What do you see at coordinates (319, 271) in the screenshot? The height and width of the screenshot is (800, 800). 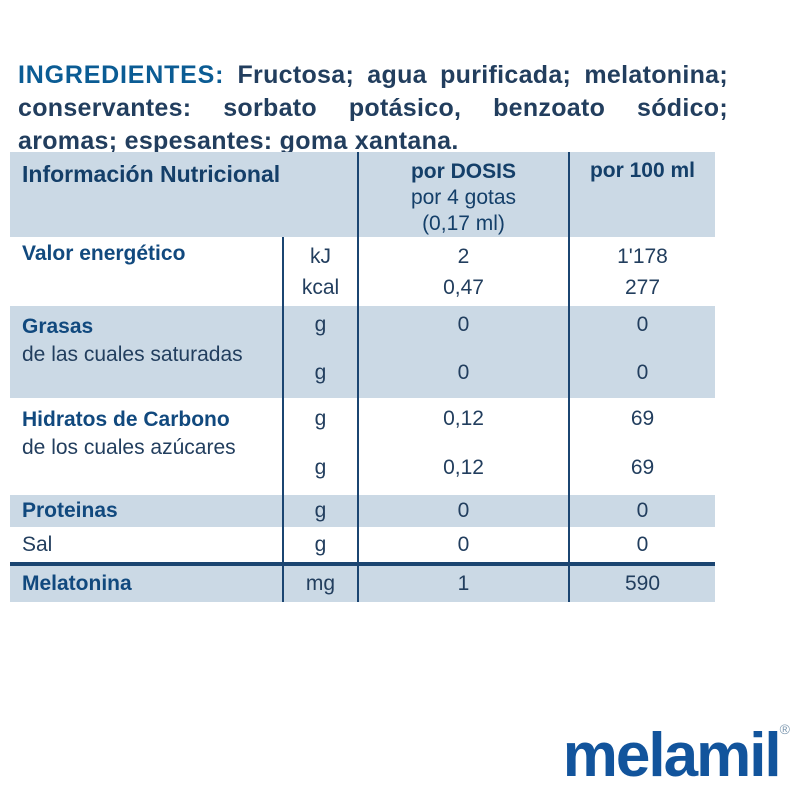 I see `unit-cell: kJ kcal` at bounding box center [319, 271].